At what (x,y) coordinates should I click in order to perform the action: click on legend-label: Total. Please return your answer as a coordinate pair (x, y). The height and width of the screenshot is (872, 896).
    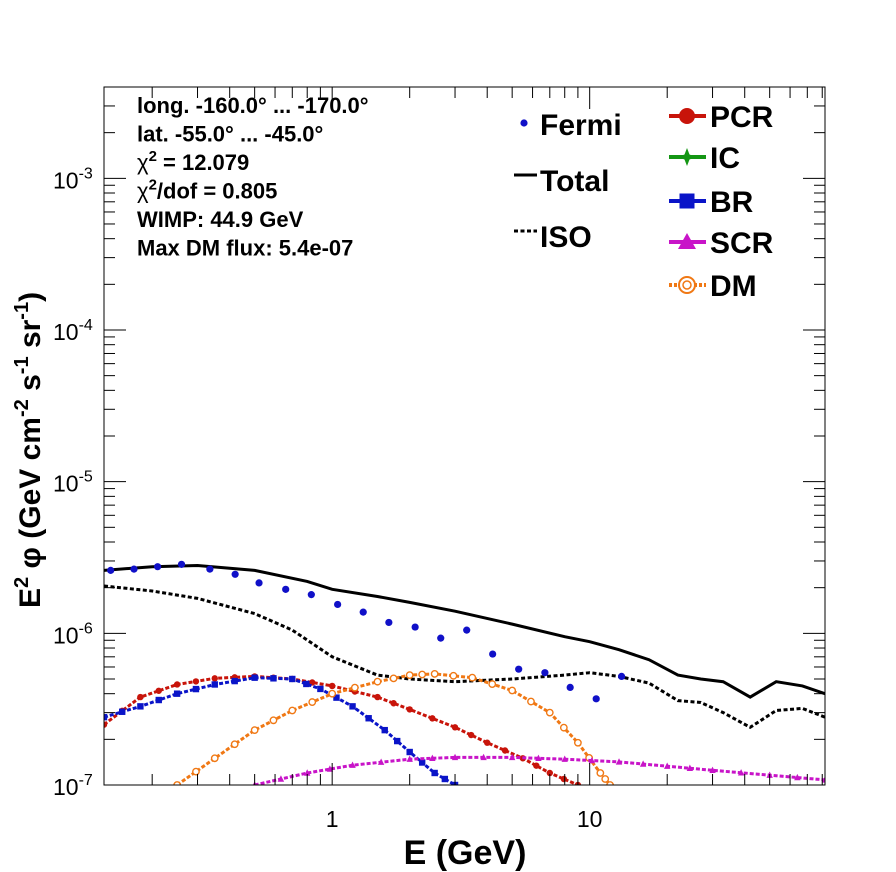
    Looking at the image, I should click on (574, 181).